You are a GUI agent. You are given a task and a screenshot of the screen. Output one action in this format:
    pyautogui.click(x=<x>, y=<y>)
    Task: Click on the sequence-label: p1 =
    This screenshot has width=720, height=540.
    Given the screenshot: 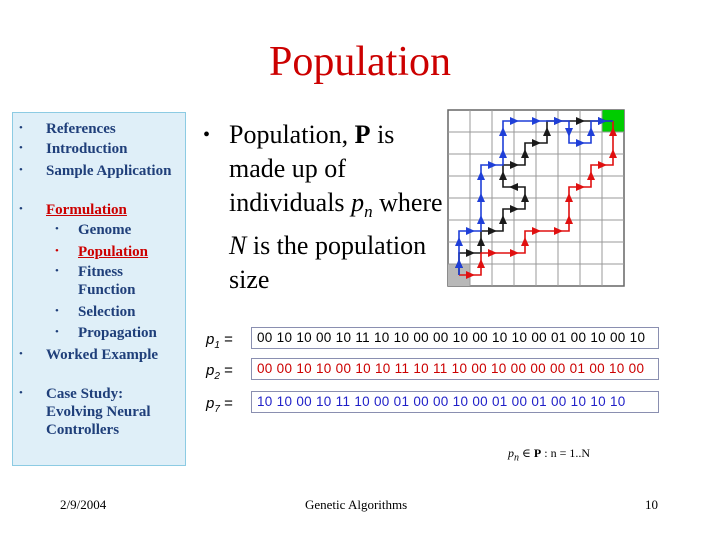 What is the action you would take?
    pyautogui.click(x=219, y=341)
    